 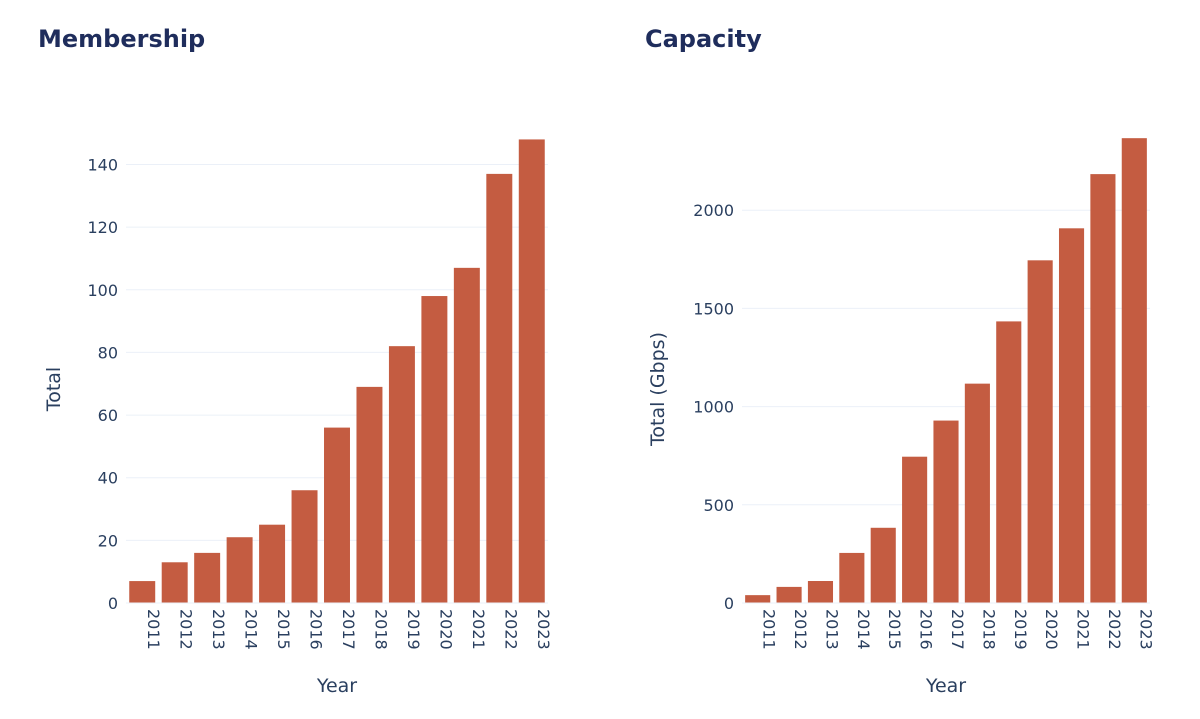 I want to click on y-tick-label: 500, so click(x=718, y=505).